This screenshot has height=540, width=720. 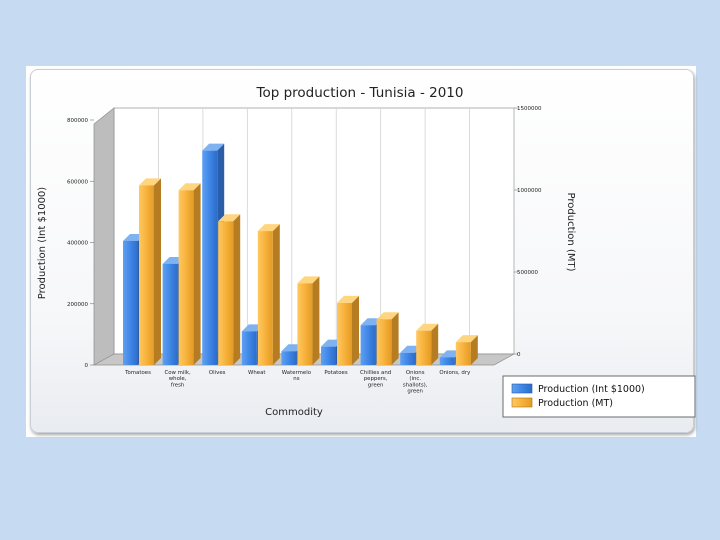 What do you see at coordinates (42, 243) in the screenshot?
I see `y-axis-left-title: Production (Int $1000)` at bounding box center [42, 243].